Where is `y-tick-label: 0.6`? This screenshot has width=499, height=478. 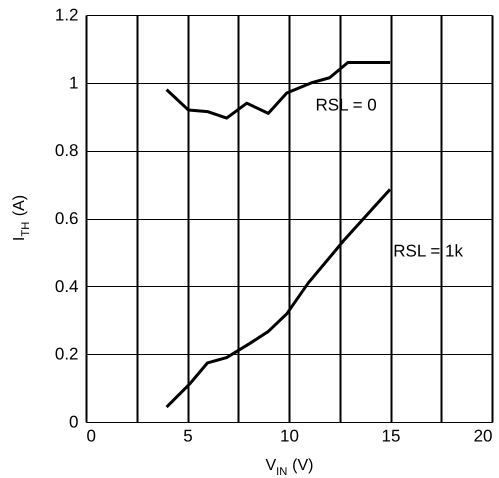 y-tick-label: 0.6 is located at coordinates (66, 218).